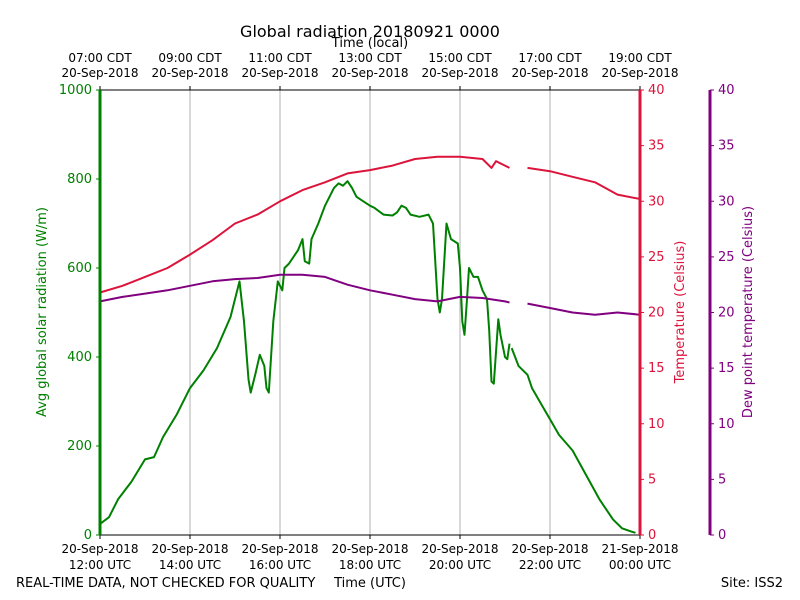 Image resolution: width=800 pixels, height=600 pixels. I want to click on temperature-tick-label: 25, so click(656, 257).